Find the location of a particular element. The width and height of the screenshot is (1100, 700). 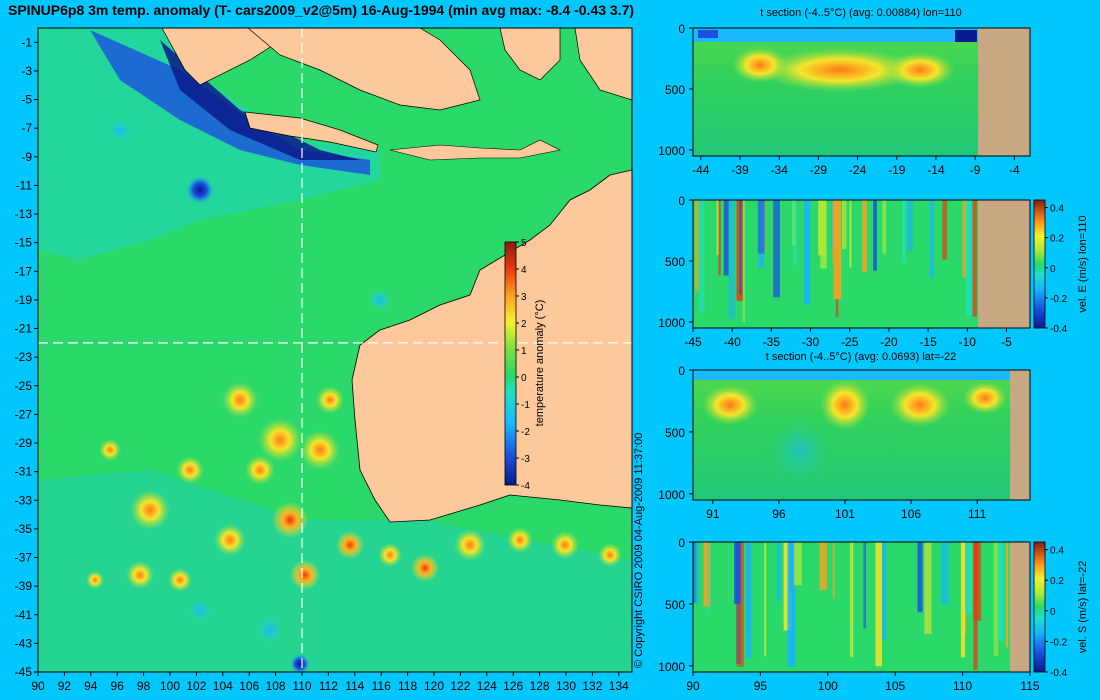

section-x-tick-label: -4 is located at coordinates (1014, 170).